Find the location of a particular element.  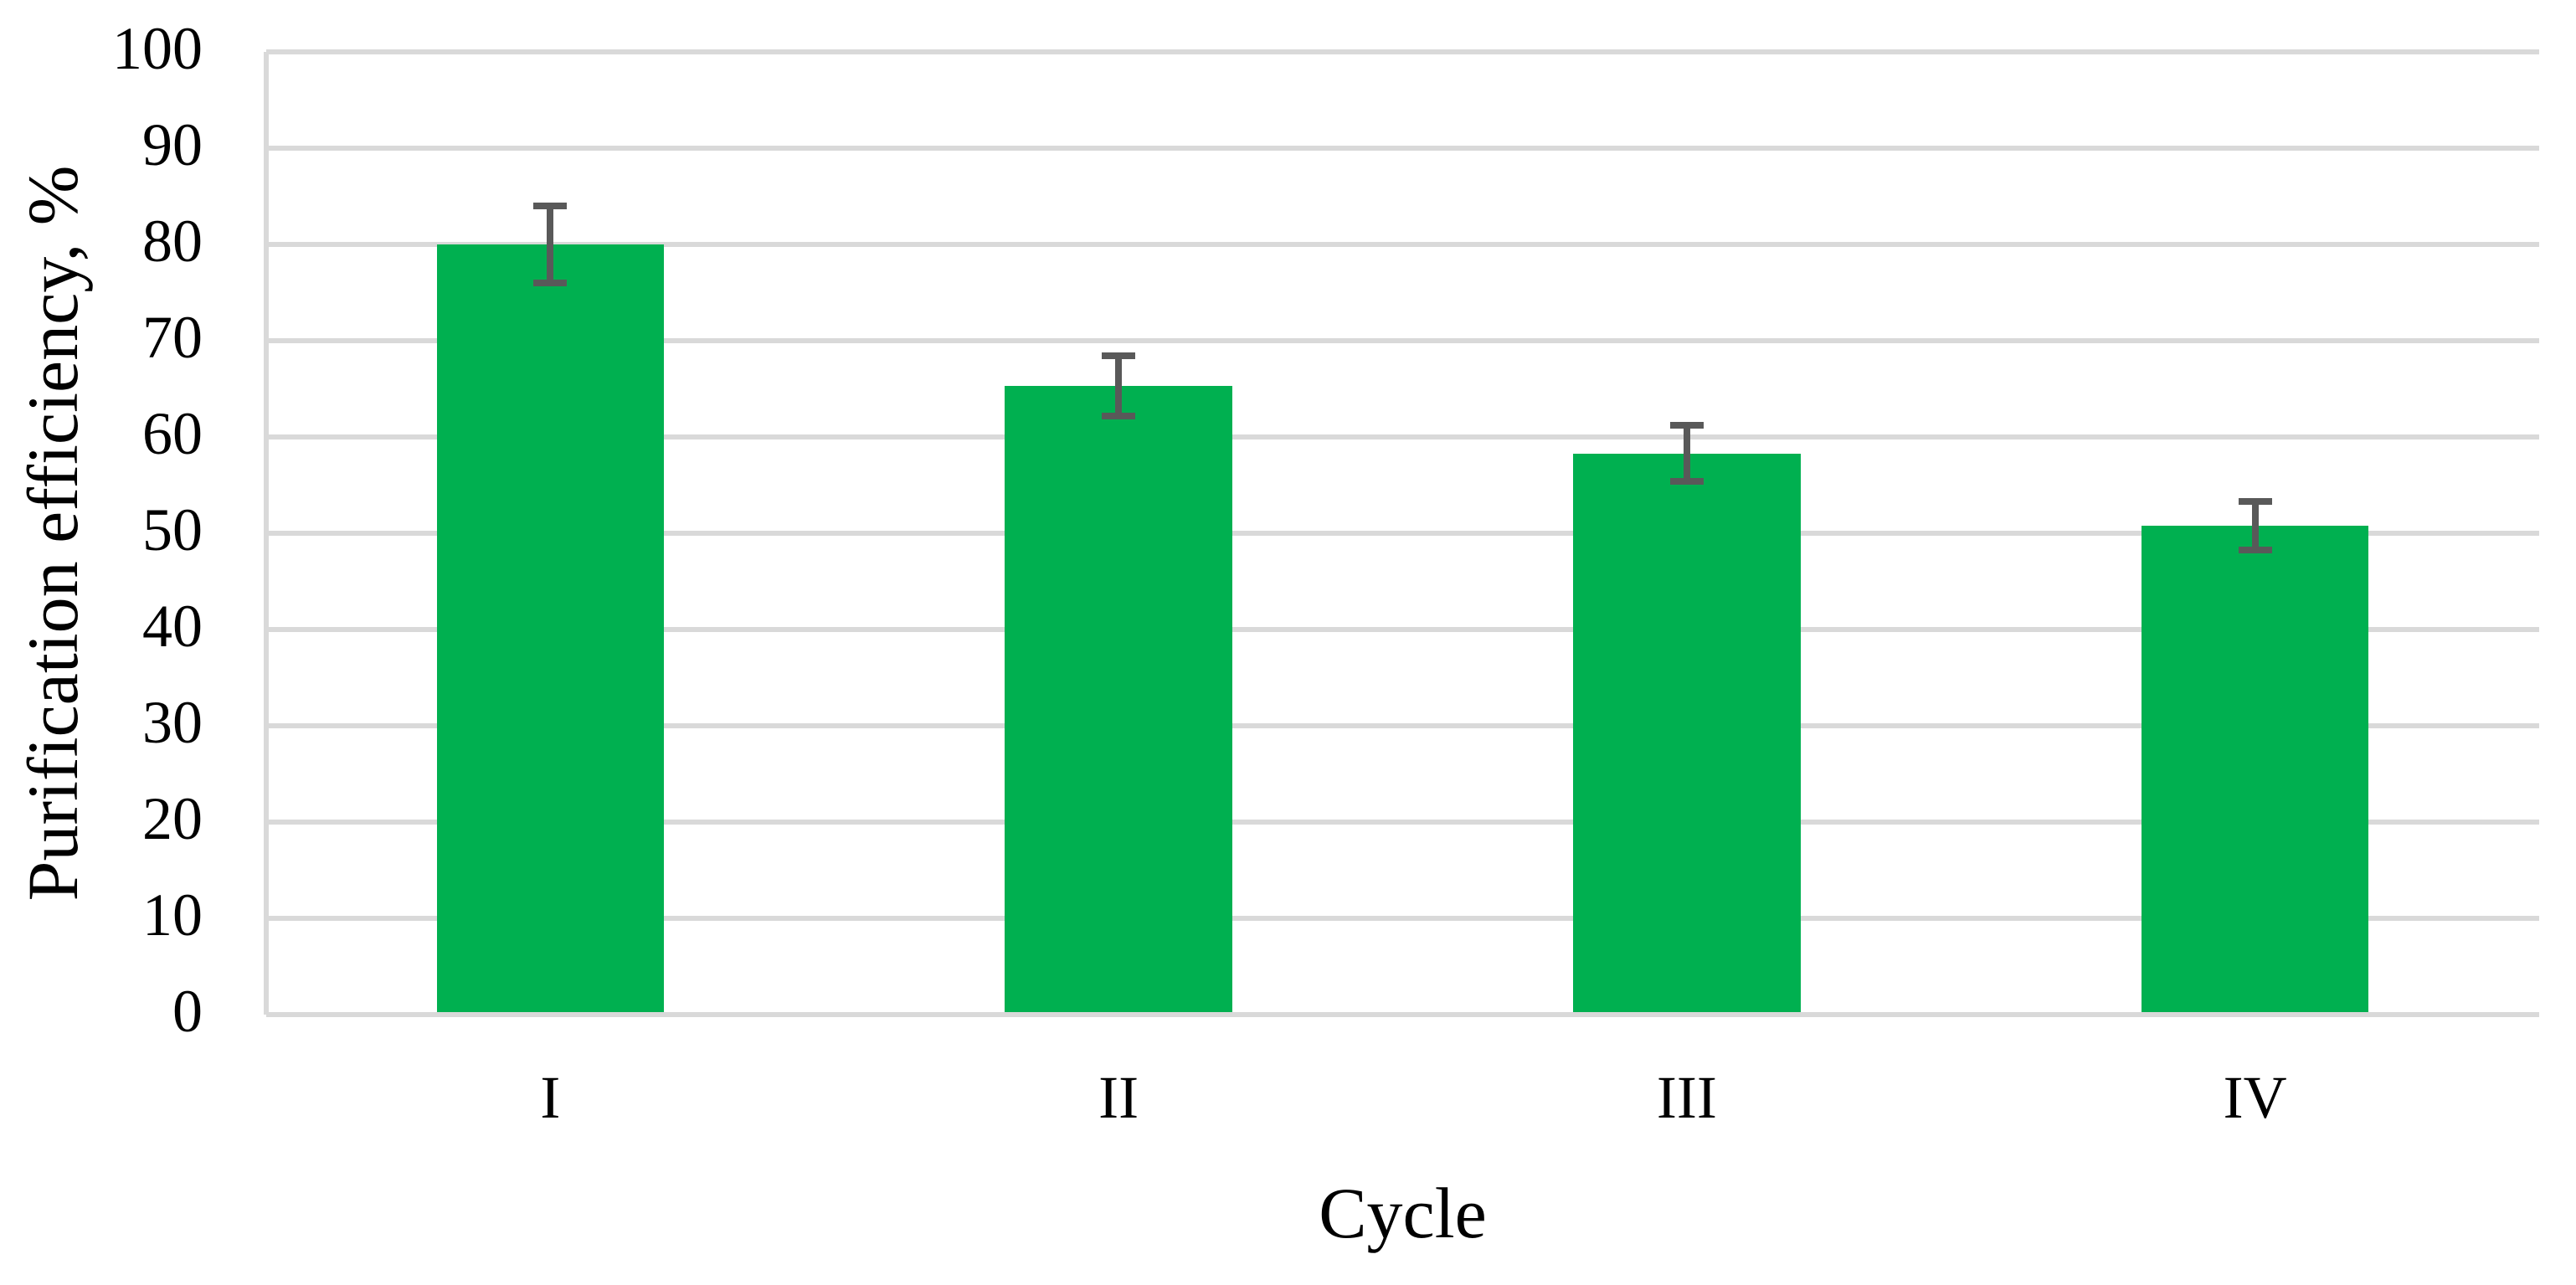

x-tick-label-II: II is located at coordinates (1118, 1097).